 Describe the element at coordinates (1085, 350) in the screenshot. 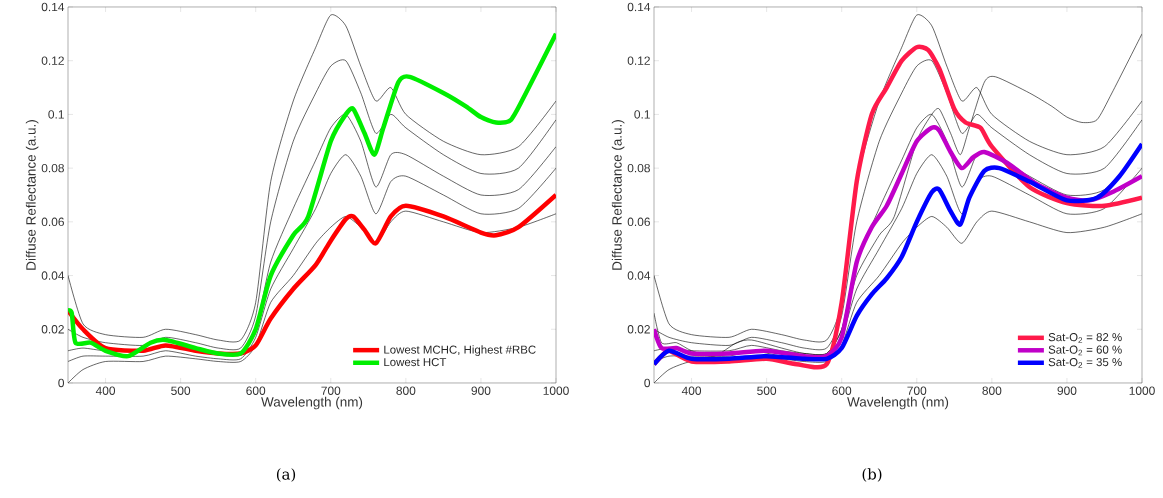

I see `legend-label: Sat-O$_{2}$ = 60 %` at that location.